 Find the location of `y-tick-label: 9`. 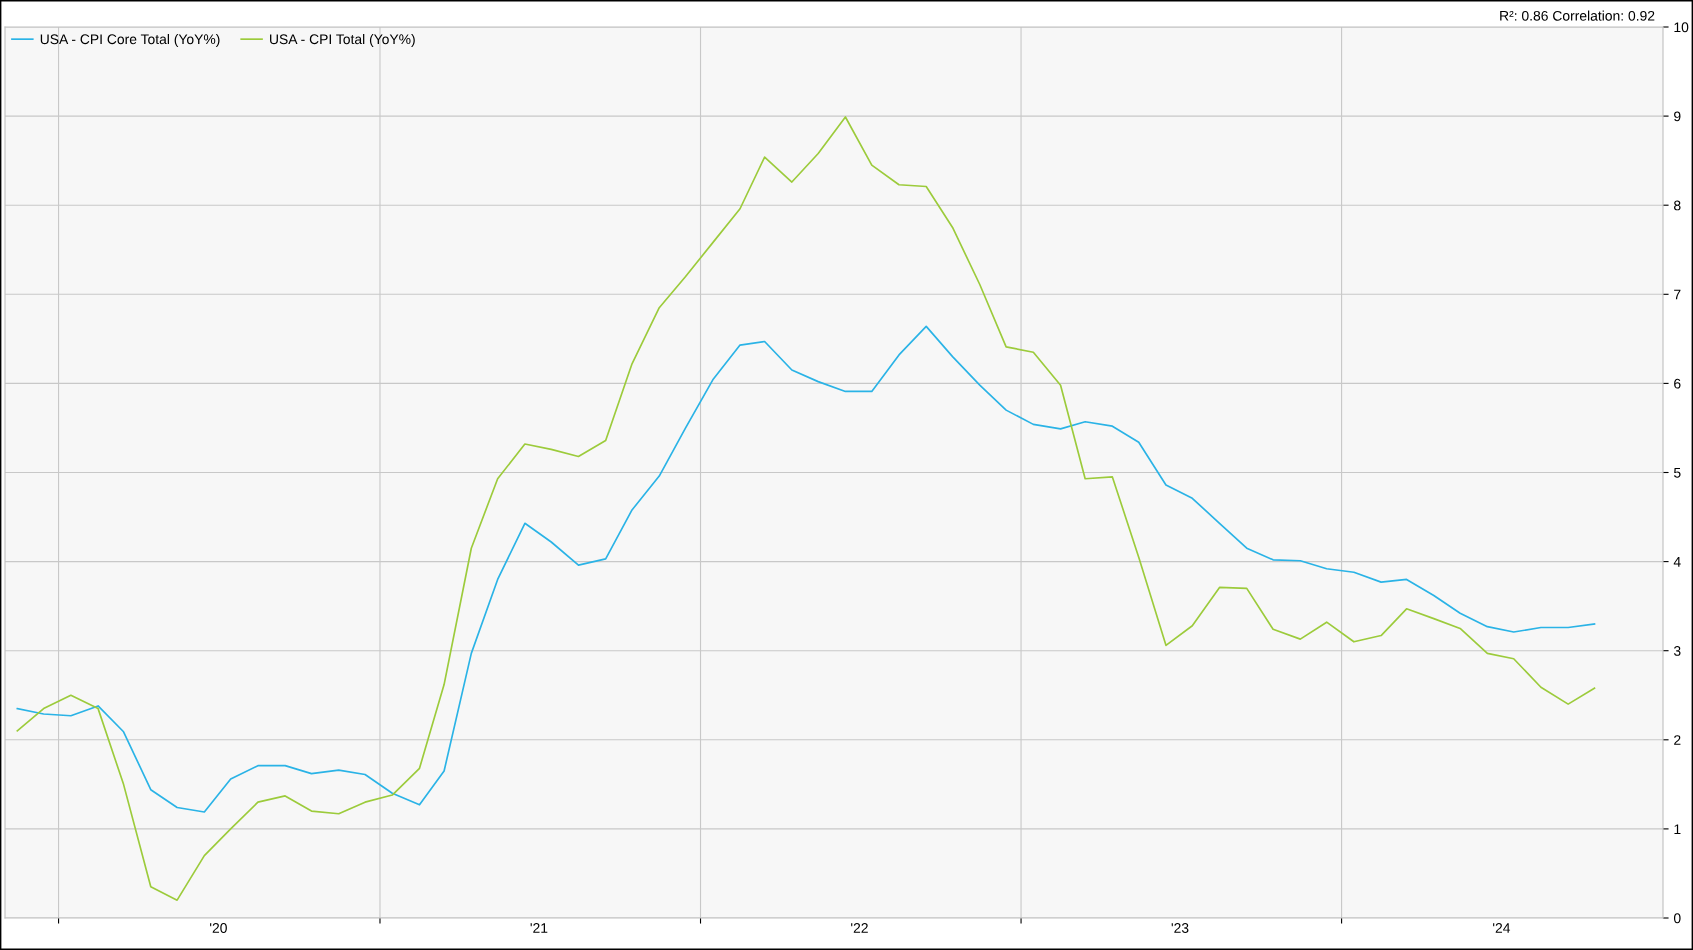

y-tick-label: 9 is located at coordinates (1677, 116).